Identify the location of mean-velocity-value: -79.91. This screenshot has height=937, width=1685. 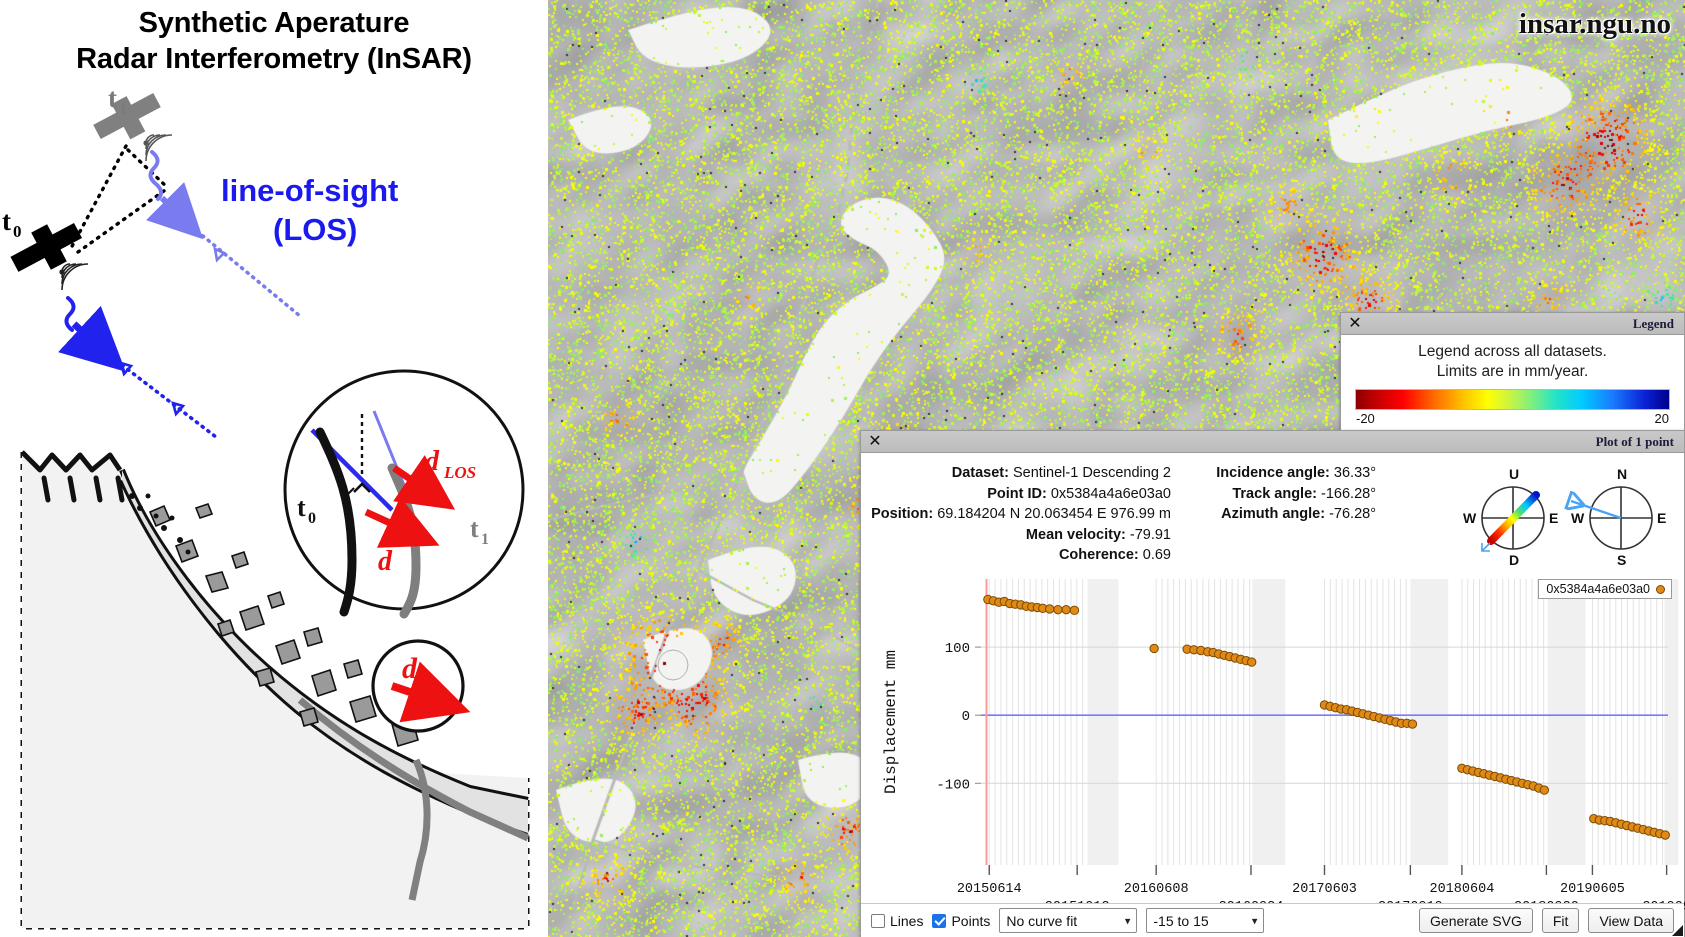
(1150, 534).